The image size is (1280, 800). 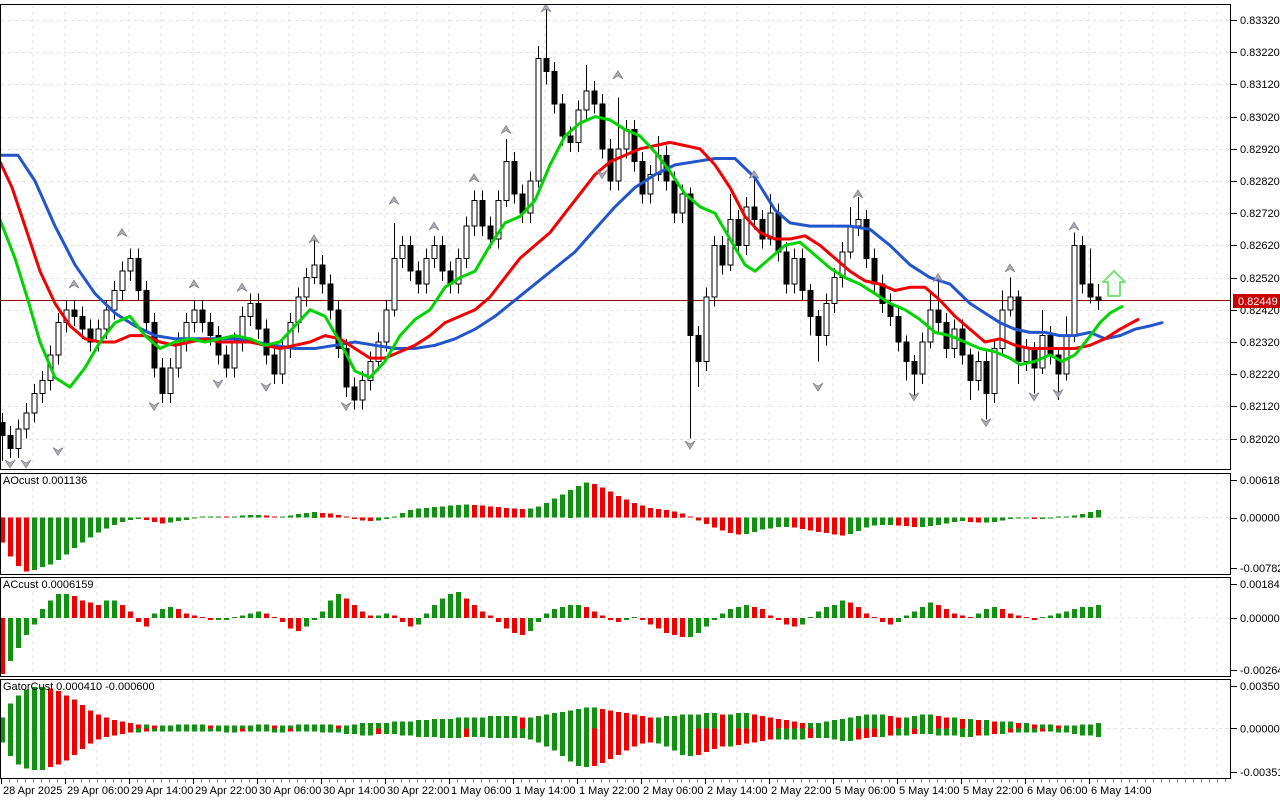 I want to click on price-axis-label: 0.82820, so click(x=1260, y=182).